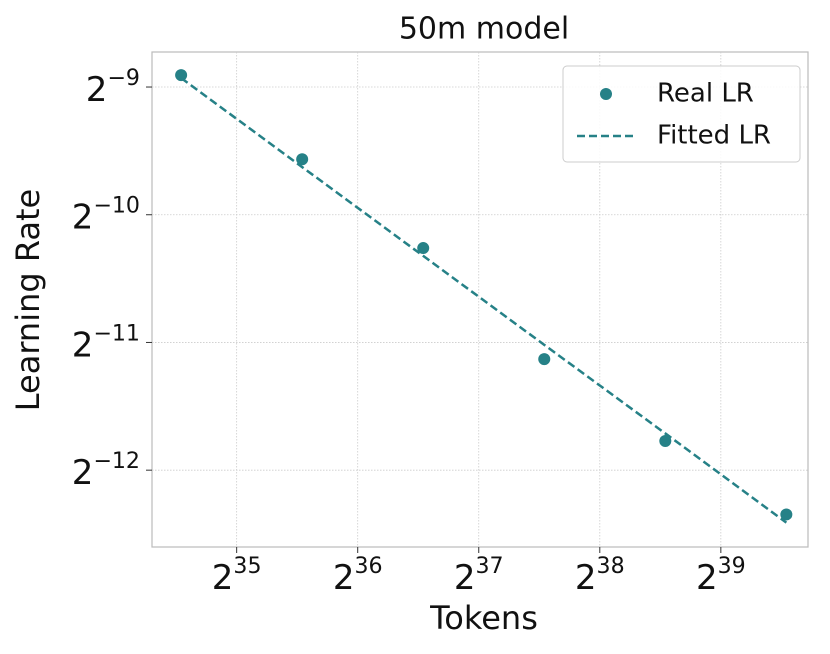  Describe the element at coordinates (705, 94) in the screenshot. I see `legend-label: Real LR` at that location.